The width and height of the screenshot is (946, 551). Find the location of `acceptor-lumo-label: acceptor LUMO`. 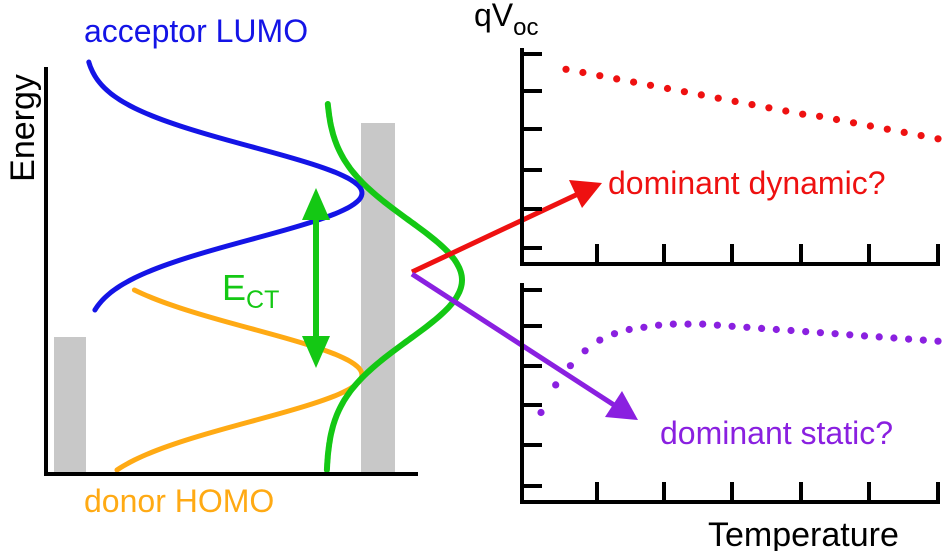

acceptor-lumo-label: acceptor LUMO is located at coordinates (196, 31).